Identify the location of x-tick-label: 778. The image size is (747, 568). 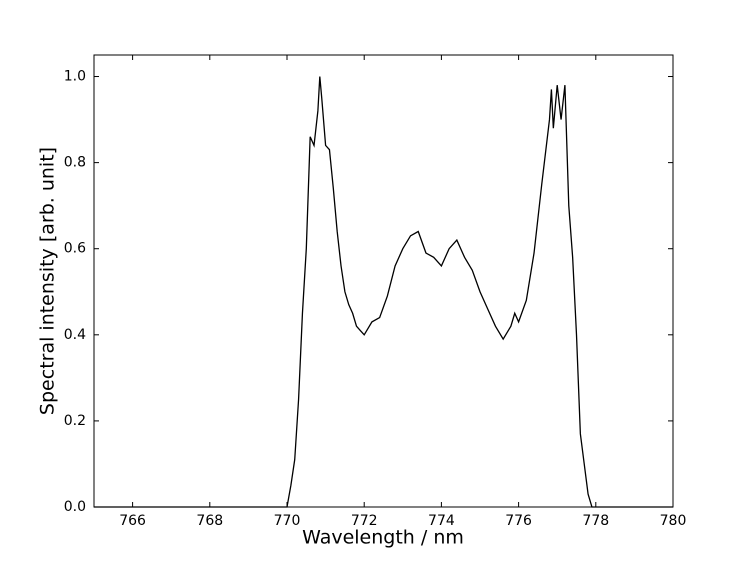
(595, 521).